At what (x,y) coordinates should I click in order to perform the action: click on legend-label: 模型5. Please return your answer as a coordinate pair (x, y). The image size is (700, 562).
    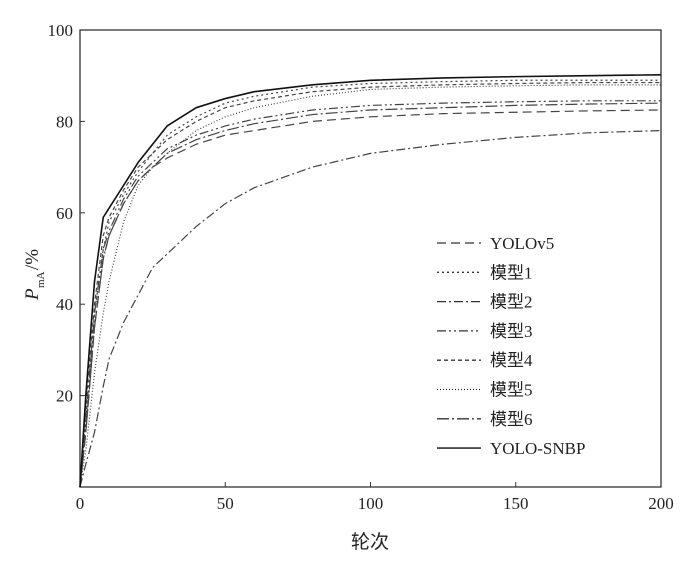
    Looking at the image, I should click on (511, 390).